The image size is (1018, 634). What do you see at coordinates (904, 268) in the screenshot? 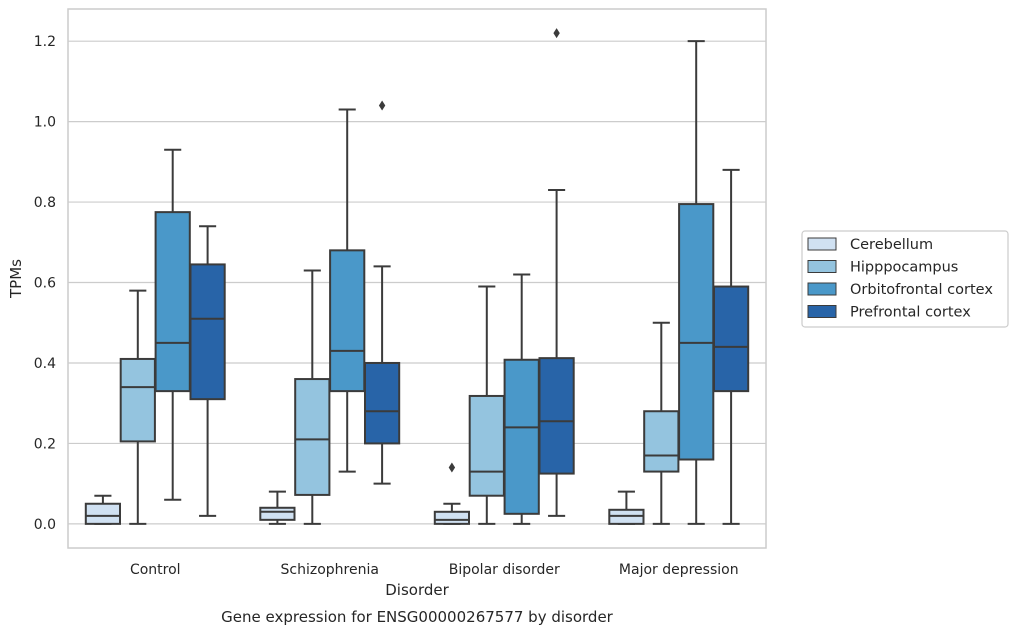
I see `legend-label: Hipppocampus` at bounding box center [904, 268].